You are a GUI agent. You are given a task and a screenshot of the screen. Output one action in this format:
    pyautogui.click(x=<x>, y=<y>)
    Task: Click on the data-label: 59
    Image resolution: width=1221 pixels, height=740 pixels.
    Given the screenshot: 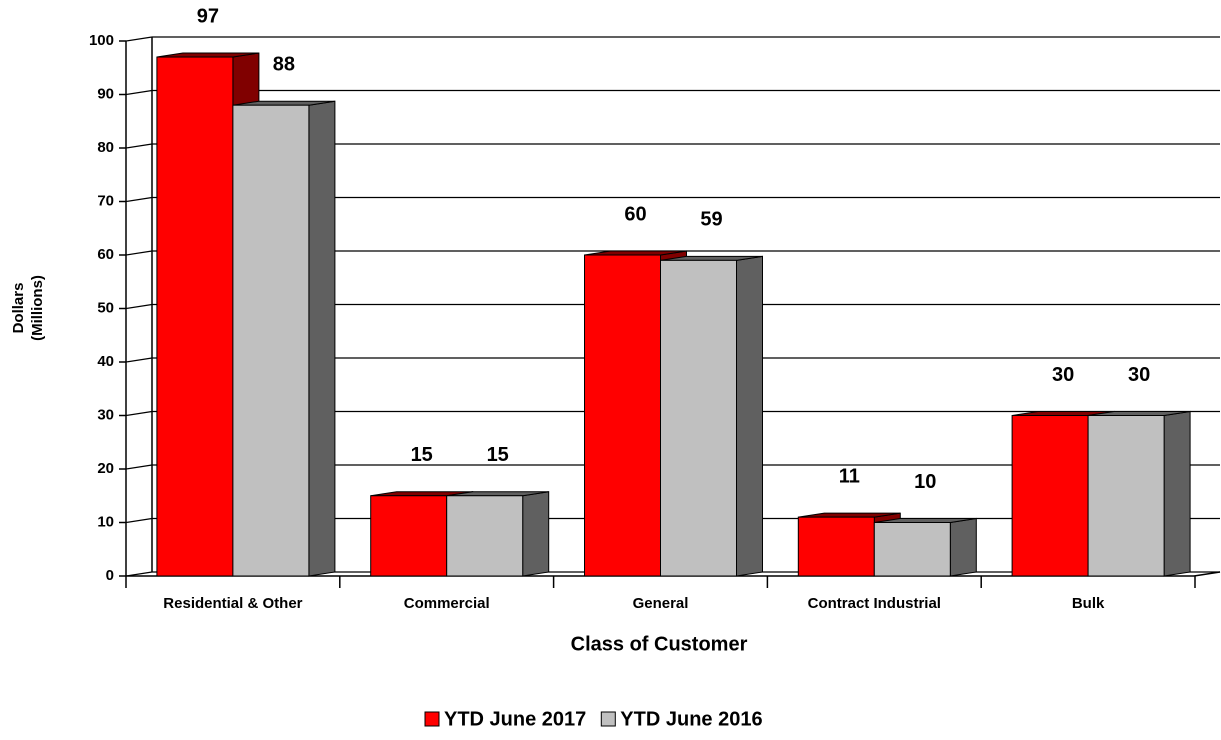 What is the action you would take?
    pyautogui.click(x=711, y=220)
    